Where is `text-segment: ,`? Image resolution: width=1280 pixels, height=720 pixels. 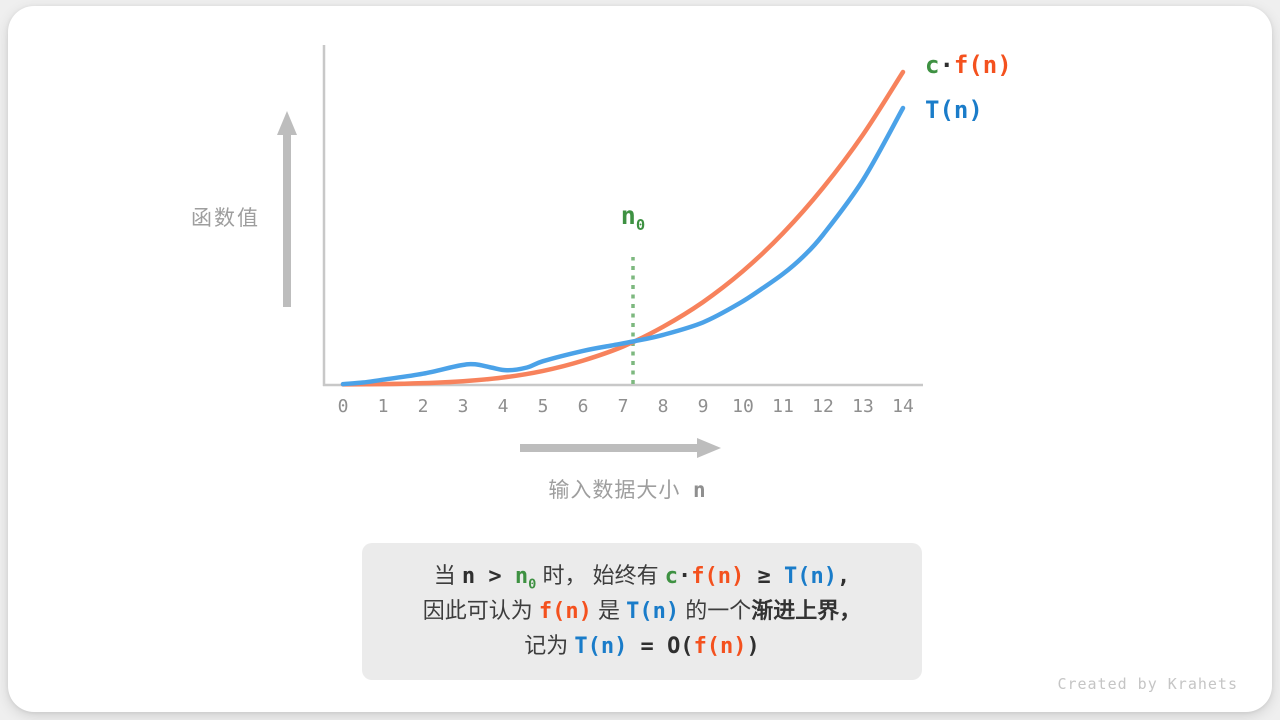 text-segment: , is located at coordinates (843, 576).